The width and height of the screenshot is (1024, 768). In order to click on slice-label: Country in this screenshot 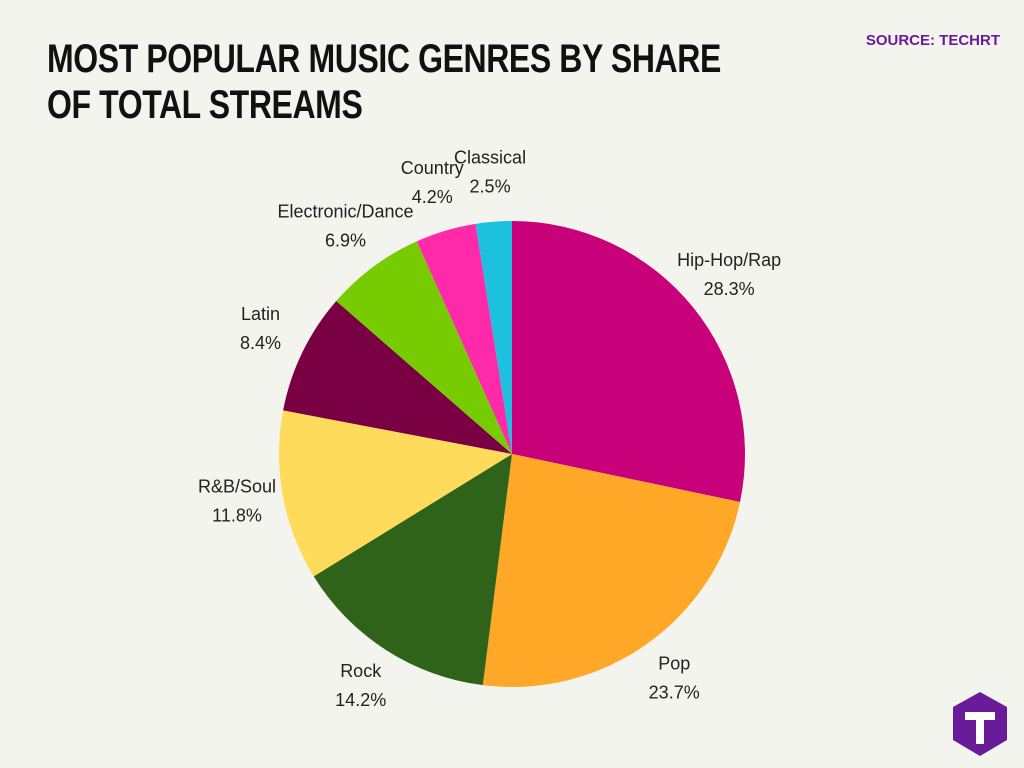, I will do `click(432, 168)`.